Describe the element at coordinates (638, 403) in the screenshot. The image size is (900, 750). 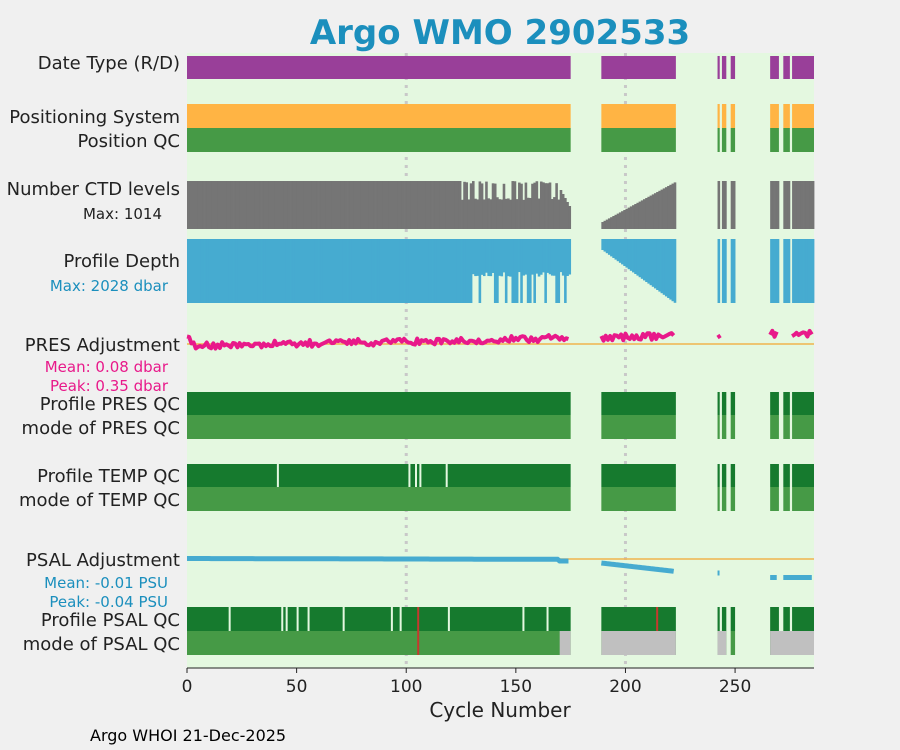
I see `profile_pres_qc-band` at that location.